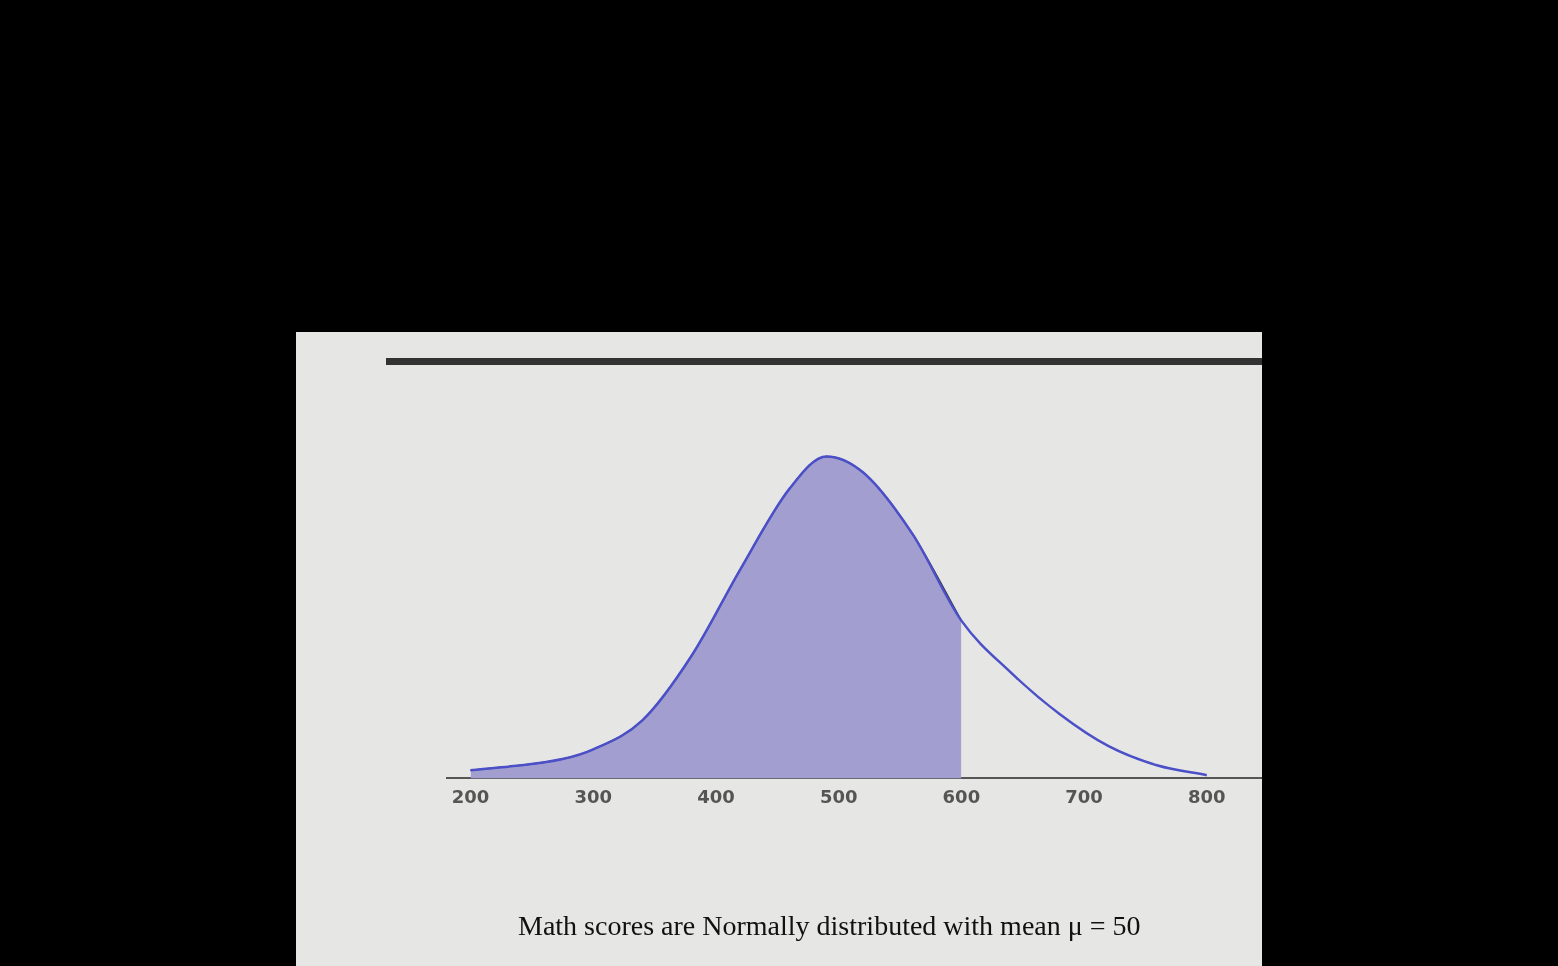 This screenshot has height=966, width=1558. What do you see at coordinates (470, 796) in the screenshot?
I see `x-tick-label: 200` at bounding box center [470, 796].